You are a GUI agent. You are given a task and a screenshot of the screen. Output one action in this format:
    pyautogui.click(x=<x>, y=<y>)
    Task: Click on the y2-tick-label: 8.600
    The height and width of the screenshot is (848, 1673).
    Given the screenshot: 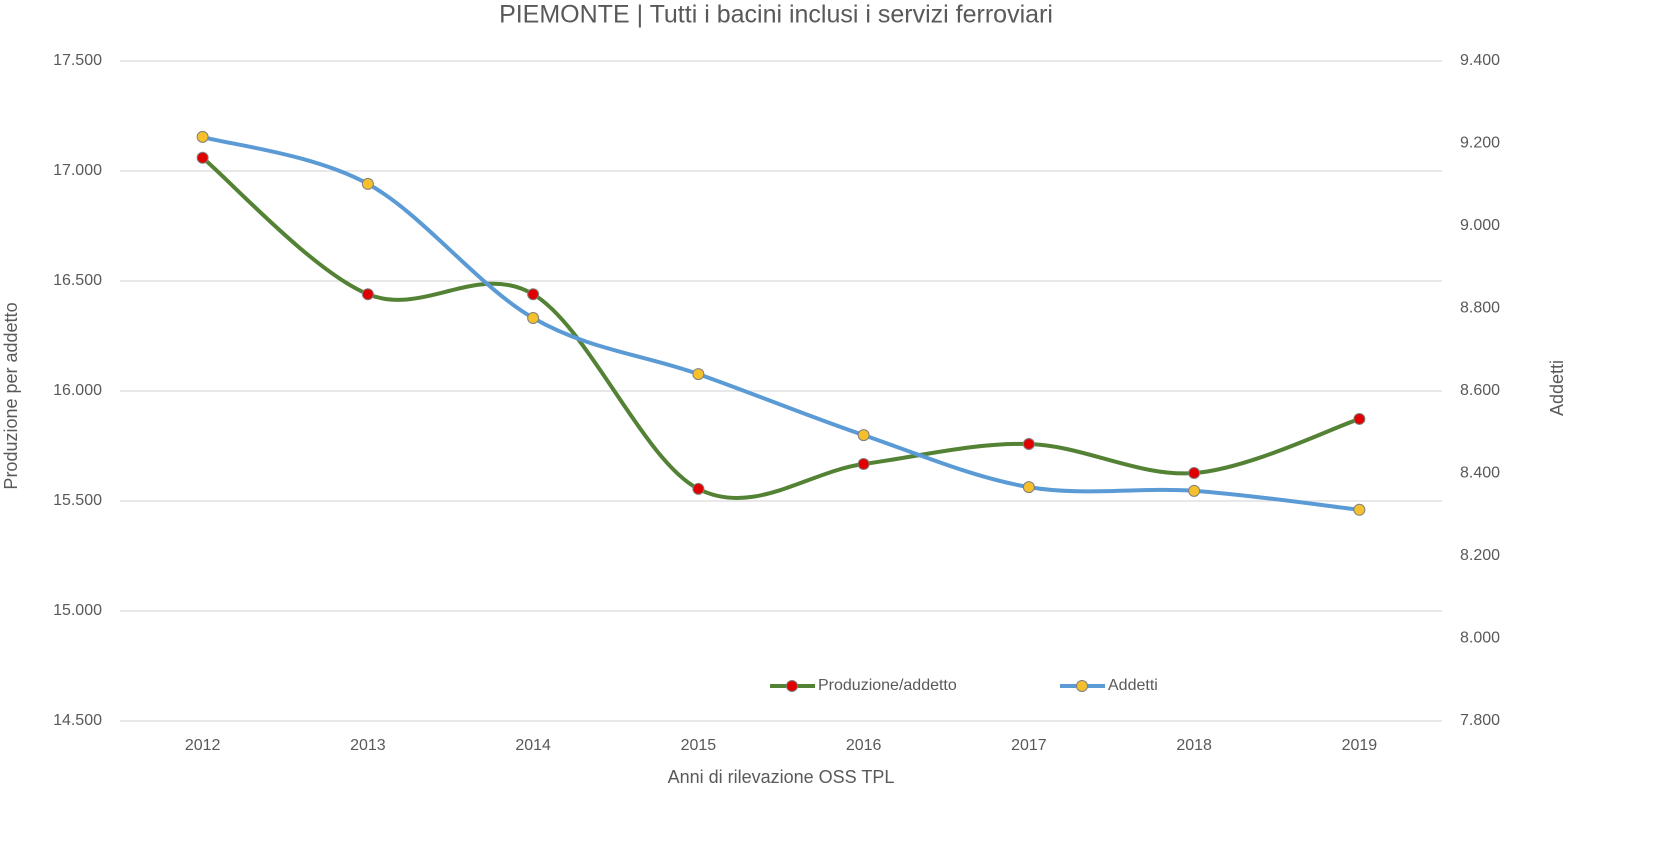 What is the action you would take?
    pyautogui.click(x=1480, y=390)
    